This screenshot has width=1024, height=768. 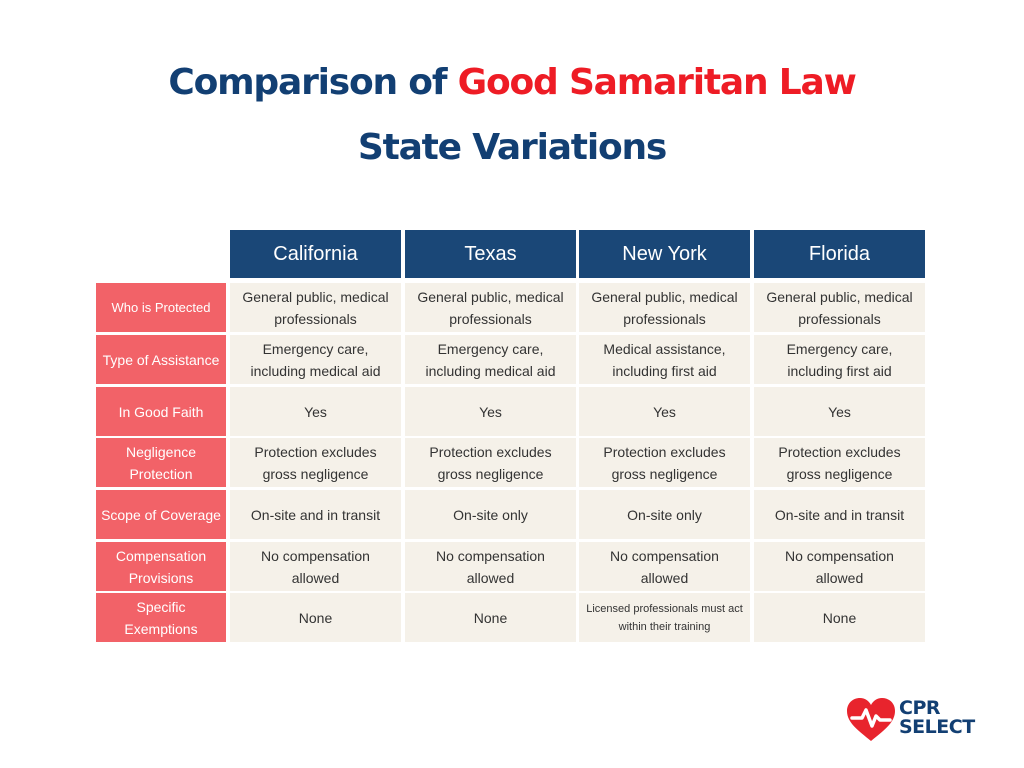 I want to click on row-header-negligence-protection: Negligence Protection, so click(x=161, y=462).